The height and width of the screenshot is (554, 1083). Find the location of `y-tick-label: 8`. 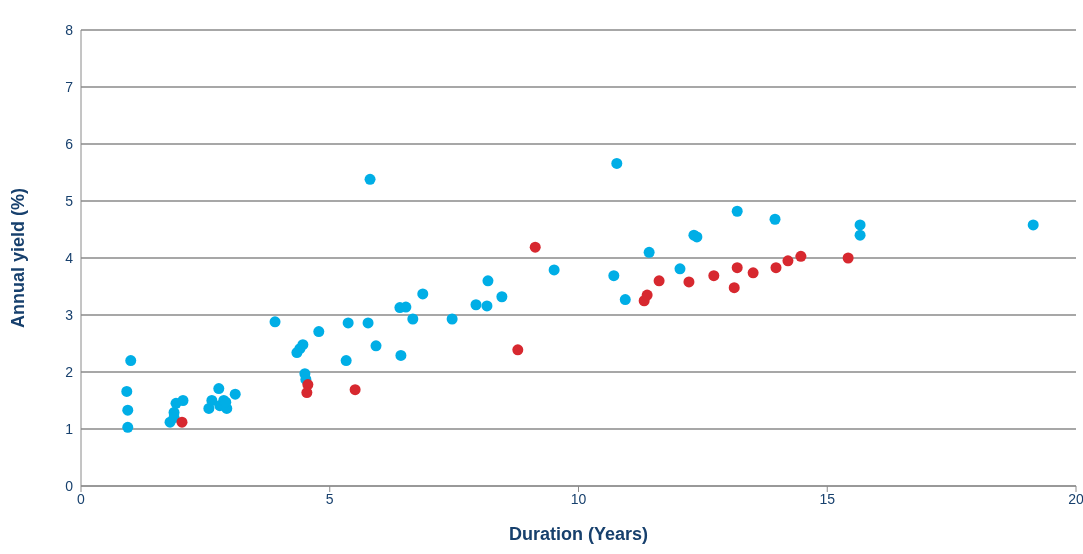

y-tick-label: 8 is located at coordinates (69, 29).